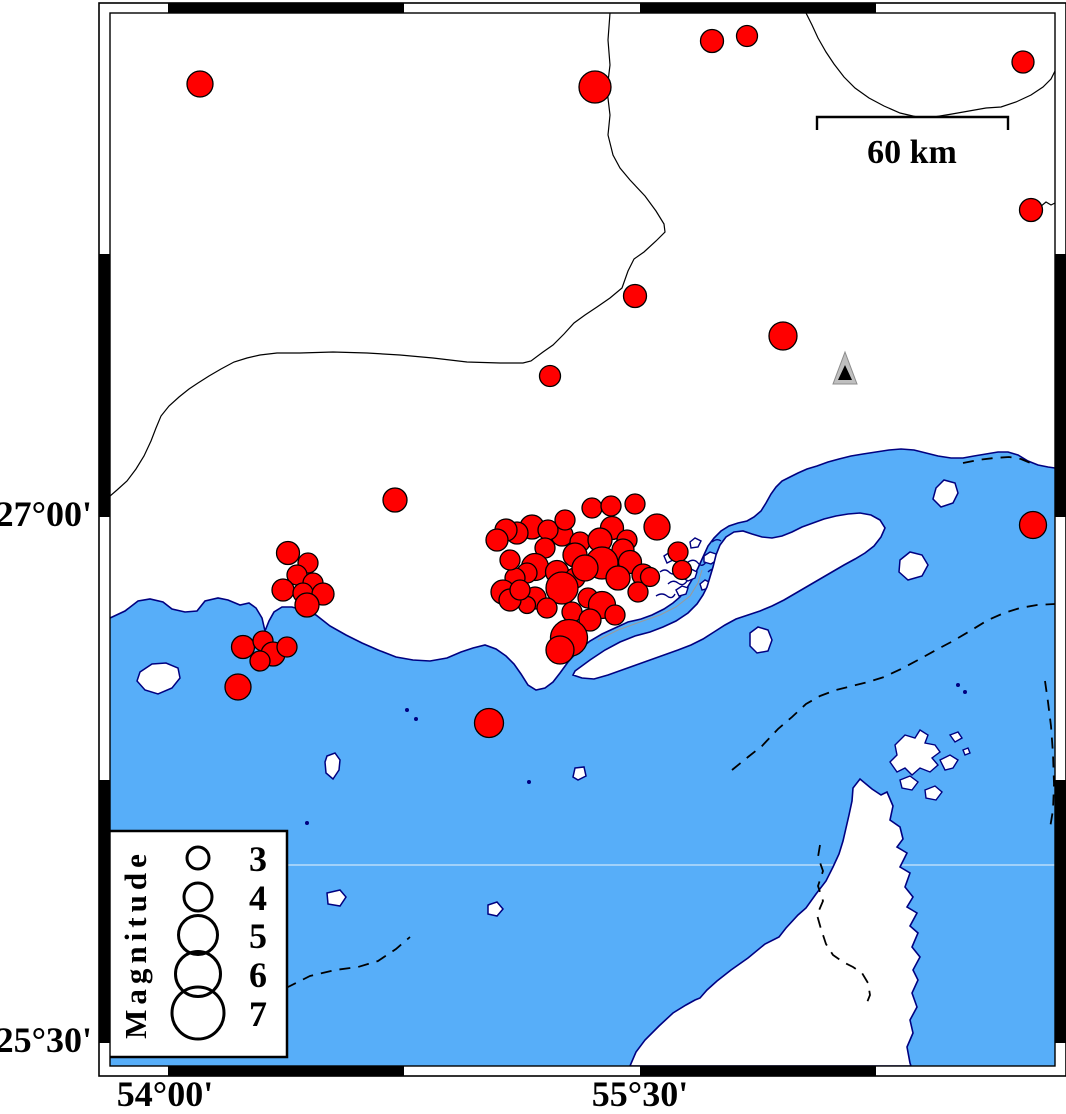  What do you see at coordinates (165, 1094) in the screenshot?
I see `lon-label-54: 54°00'` at bounding box center [165, 1094].